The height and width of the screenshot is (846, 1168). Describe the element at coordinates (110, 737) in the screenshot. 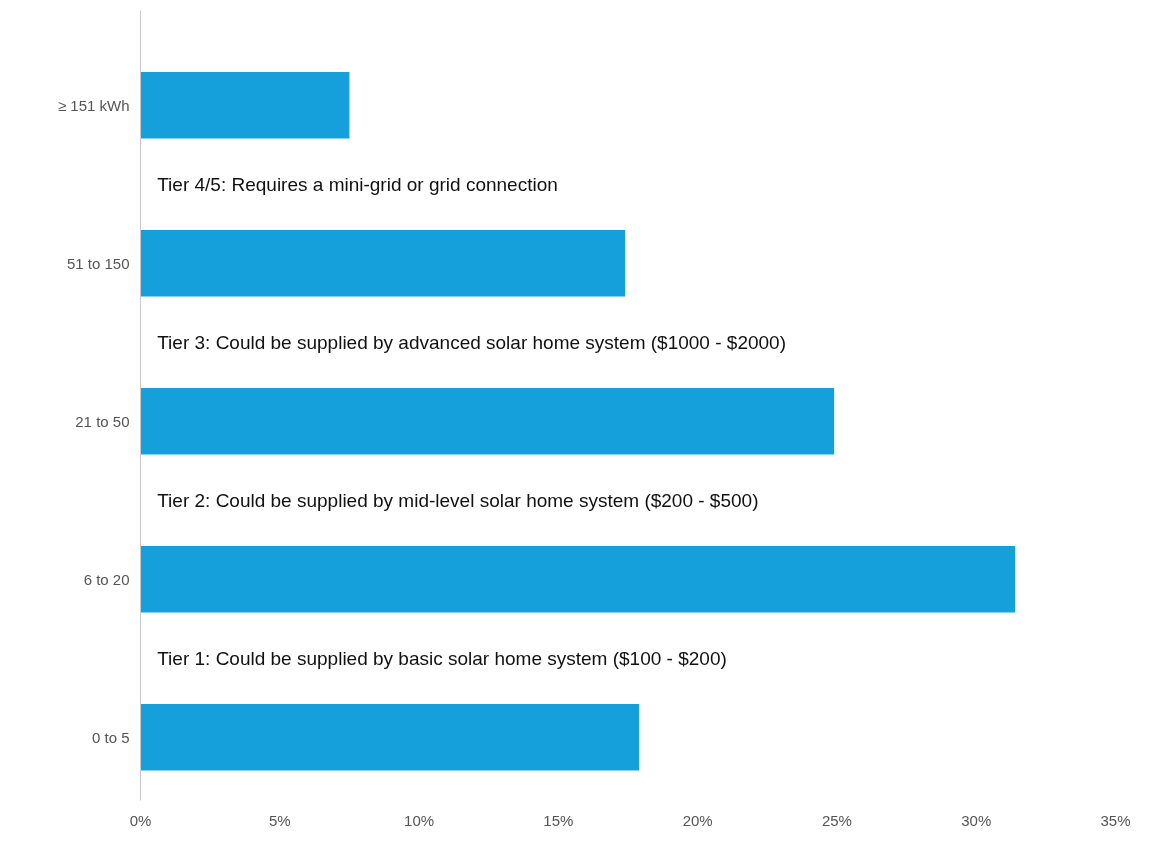

I see `y-tick-label: 0 to 5` at that location.